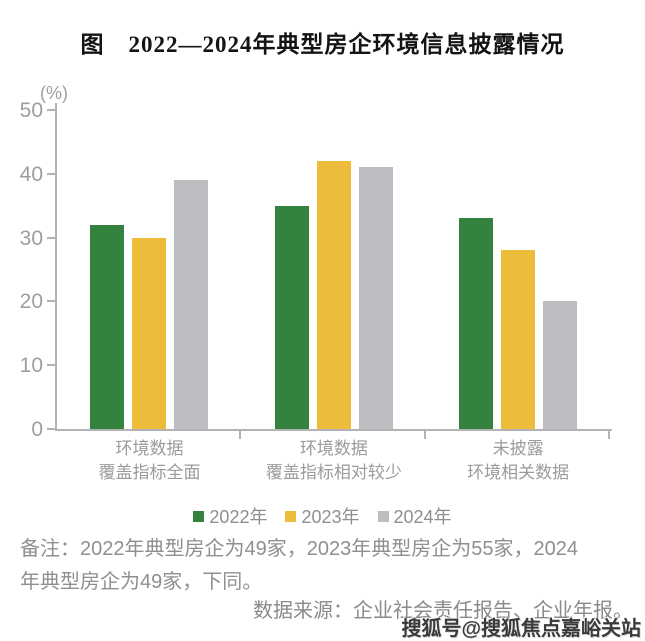 This screenshot has height=641, width=645. Describe the element at coordinates (475, 323) in the screenshot. I see `bar-2022年-group3` at that location.